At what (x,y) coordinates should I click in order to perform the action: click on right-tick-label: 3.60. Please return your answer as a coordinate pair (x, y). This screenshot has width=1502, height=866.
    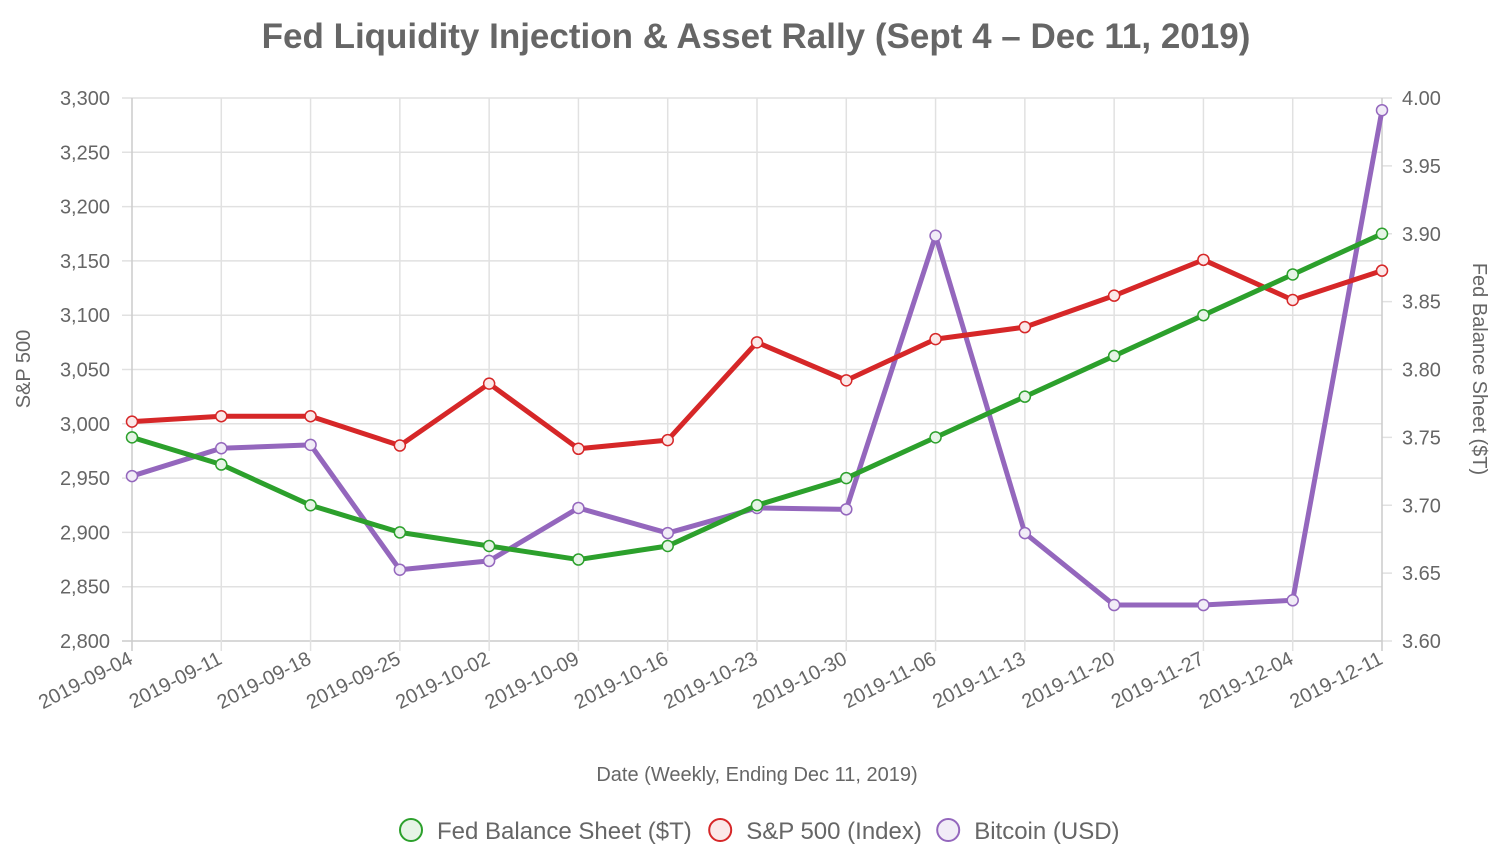
    Looking at the image, I should click on (1421, 642).